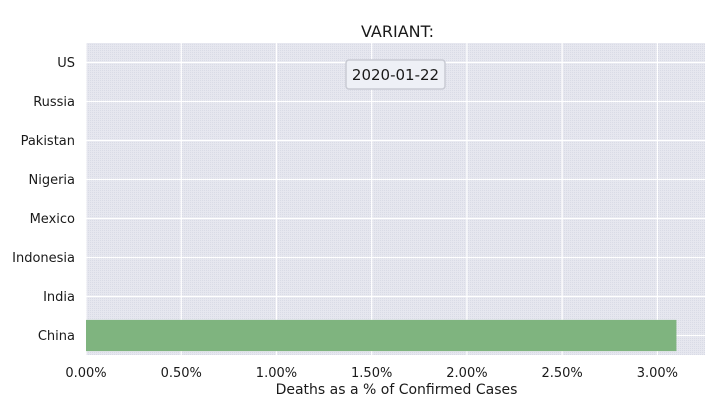 This screenshot has height=400, width=715. Describe the element at coordinates (181, 373) in the screenshot. I see `x-tick-label-1: 0.50%` at that location.